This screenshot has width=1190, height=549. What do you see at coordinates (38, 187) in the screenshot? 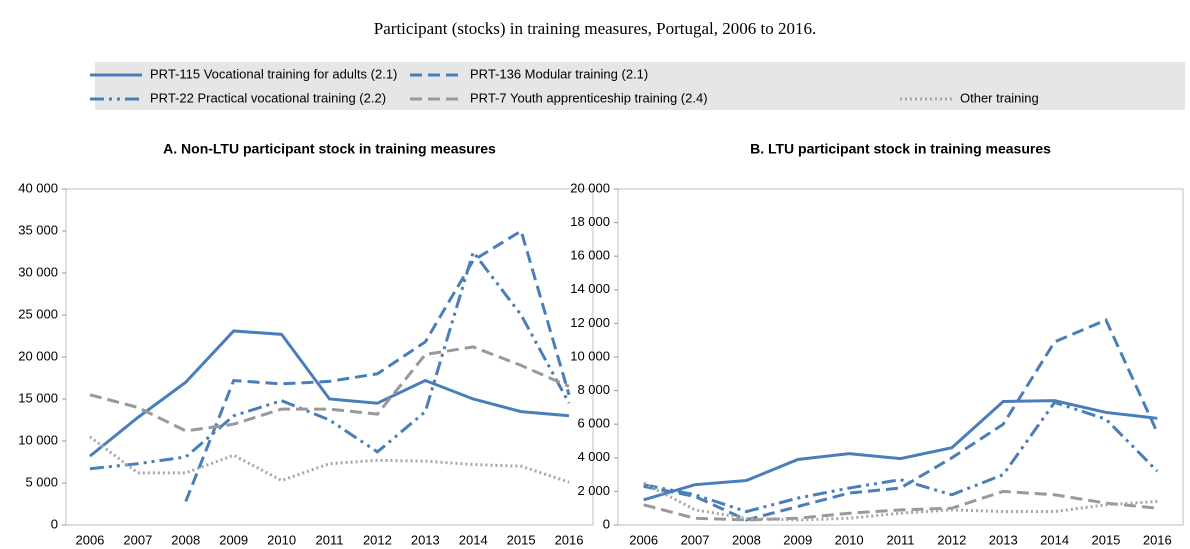
I see `y-tick-label: 40 000` at bounding box center [38, 187].